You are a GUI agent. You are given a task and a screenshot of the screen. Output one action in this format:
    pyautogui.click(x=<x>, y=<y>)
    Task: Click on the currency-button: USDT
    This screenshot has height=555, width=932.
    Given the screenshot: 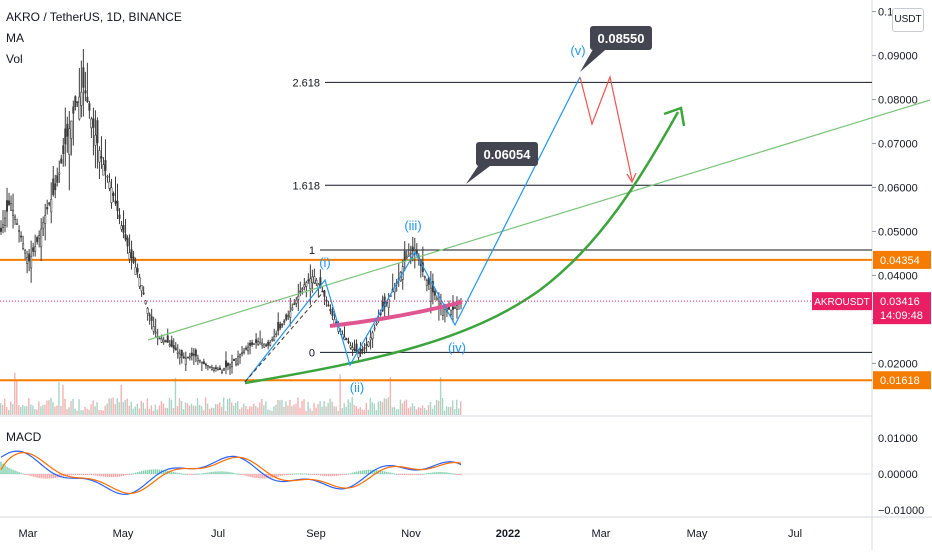 What is the action you would take?
    pyautogui.click(x=908, y=20)
    